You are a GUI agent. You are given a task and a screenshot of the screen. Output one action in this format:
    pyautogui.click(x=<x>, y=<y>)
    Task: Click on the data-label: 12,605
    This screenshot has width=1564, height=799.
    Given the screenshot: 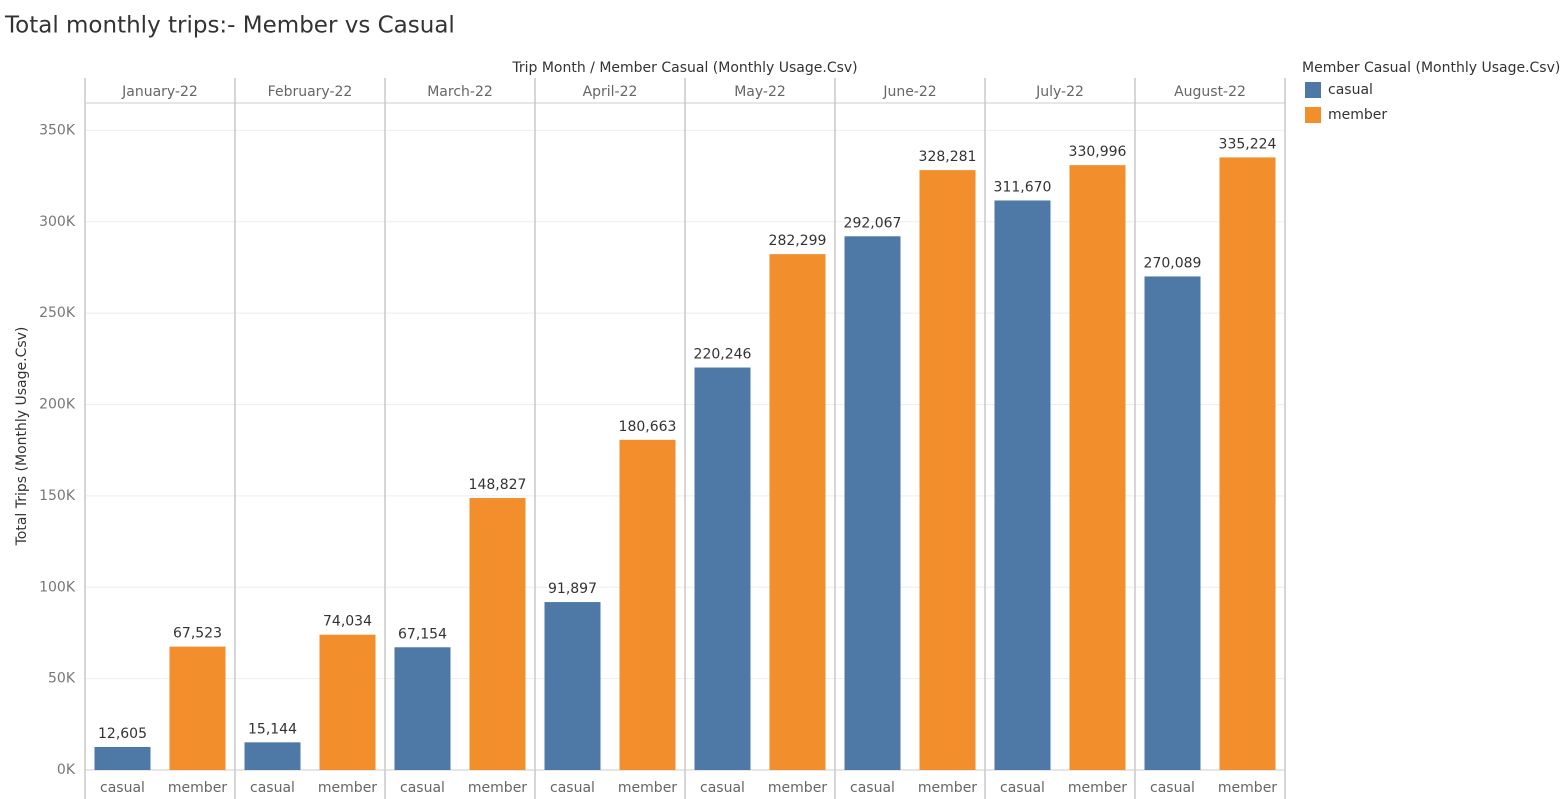 What is the action you would take?
    pyautogui.click(x=122, y=734)
    